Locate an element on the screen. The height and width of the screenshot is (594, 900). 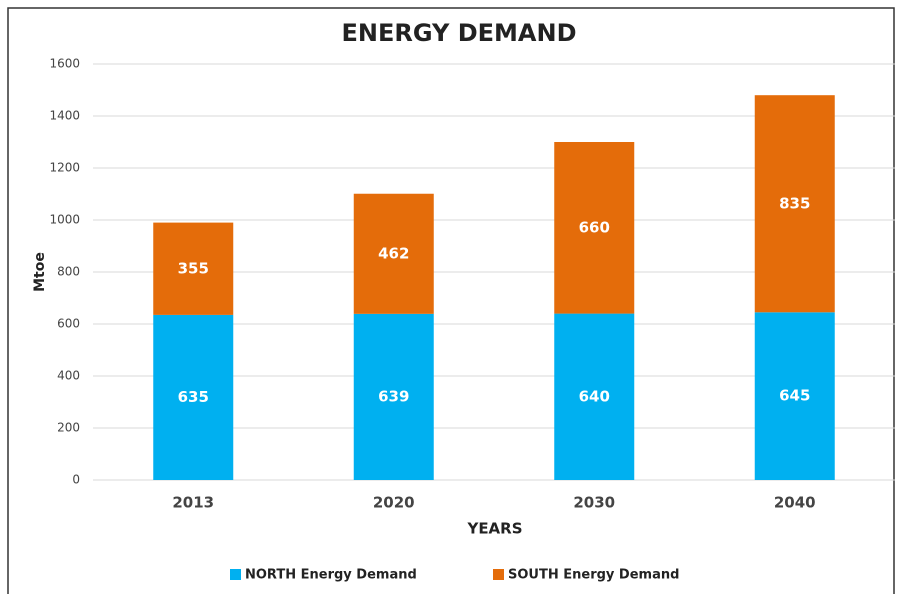
data-label: 462 is located at coordinates (393, 253).